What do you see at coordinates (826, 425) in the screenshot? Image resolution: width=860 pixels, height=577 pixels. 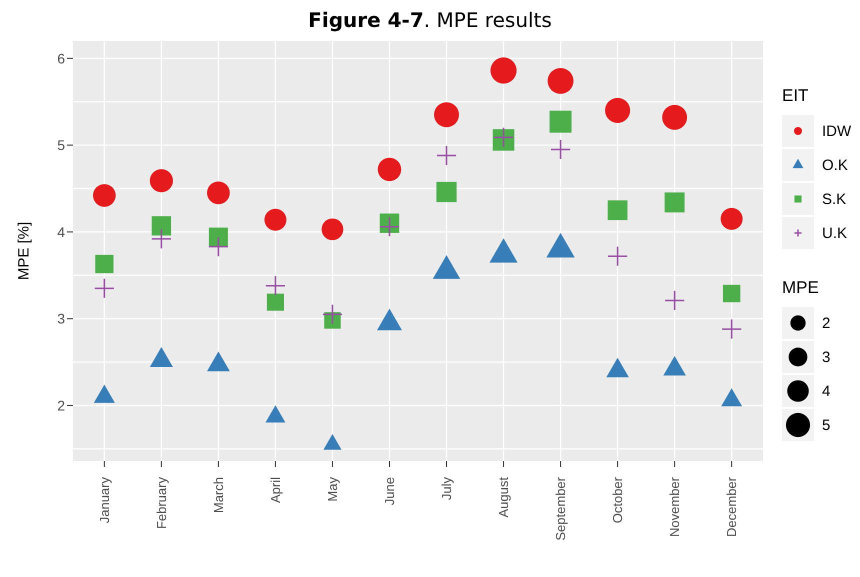 I see `legend-label: 5` at bounding box center [826, 425].